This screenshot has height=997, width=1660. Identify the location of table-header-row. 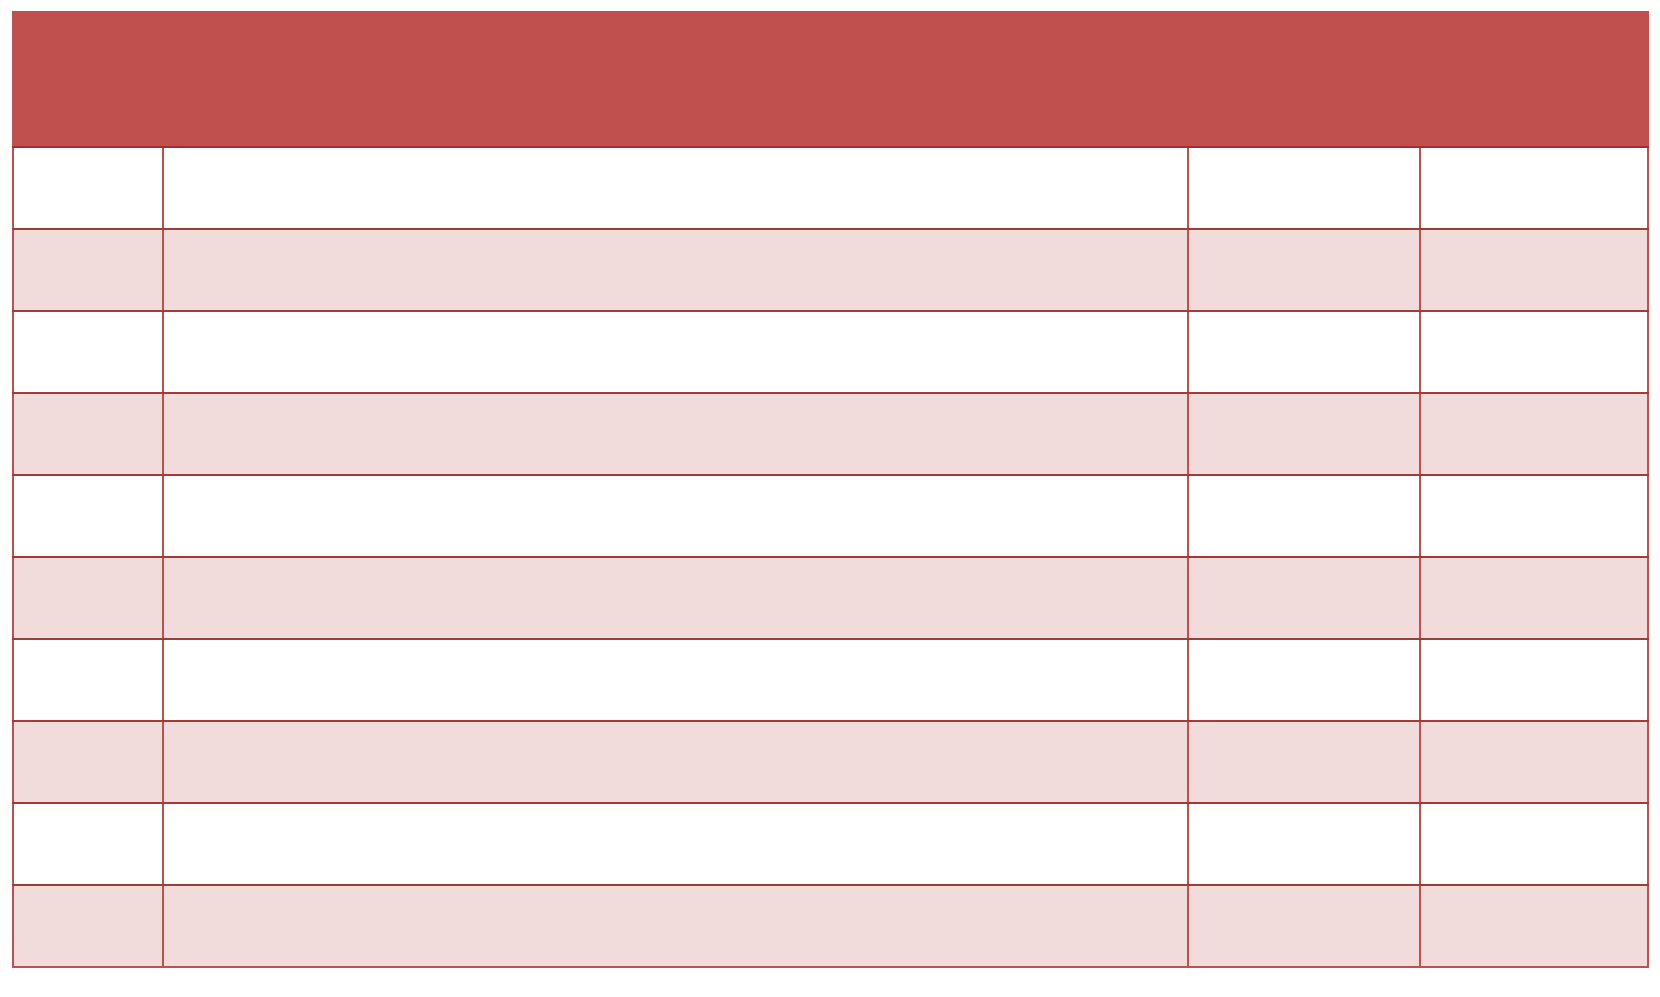
(830, 79).